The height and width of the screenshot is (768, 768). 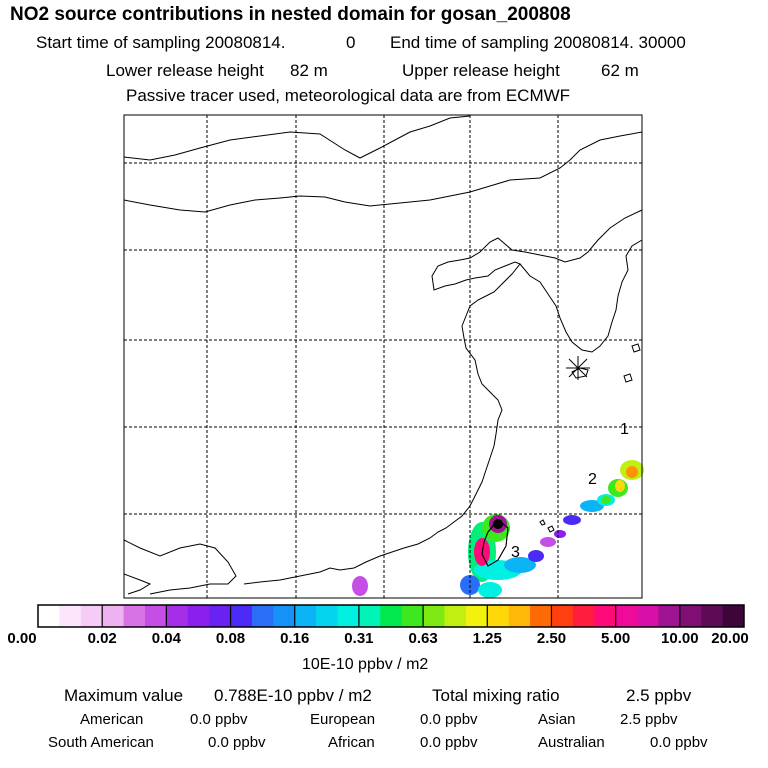 I want to click on colorbar-tick-label: 5.00, so click(x=616, y=638).